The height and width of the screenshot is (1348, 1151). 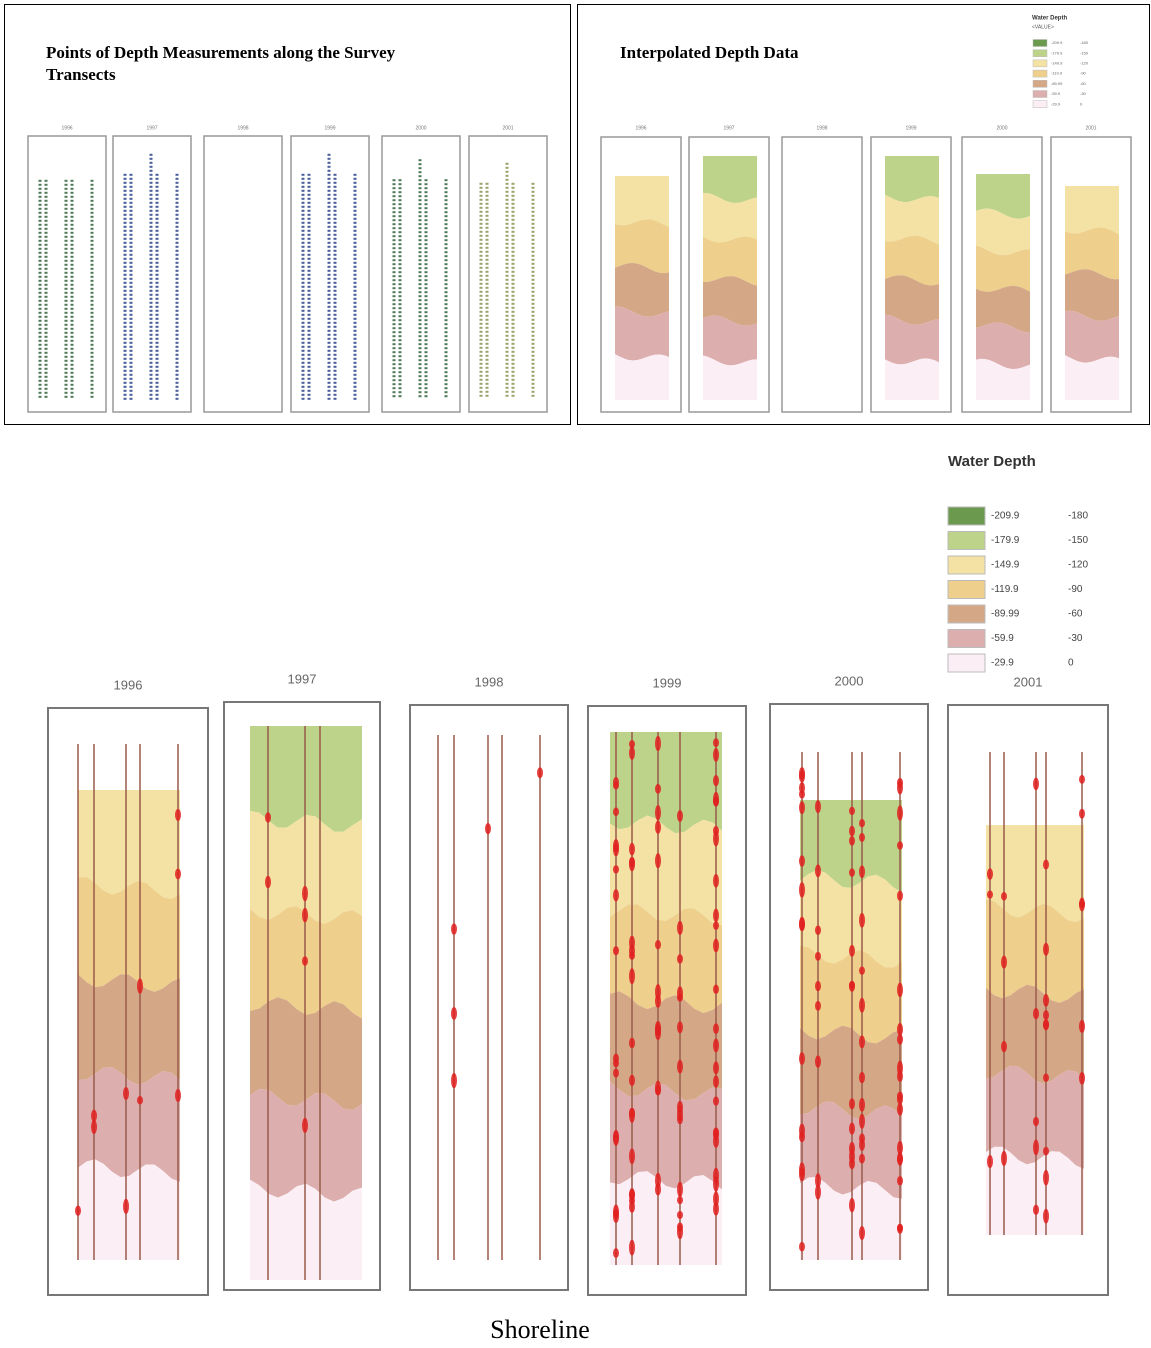 What do you see at coordinates (1040, 63) in the screenshot?
I see `legend-swatch` at bounding box center [1040, 63].